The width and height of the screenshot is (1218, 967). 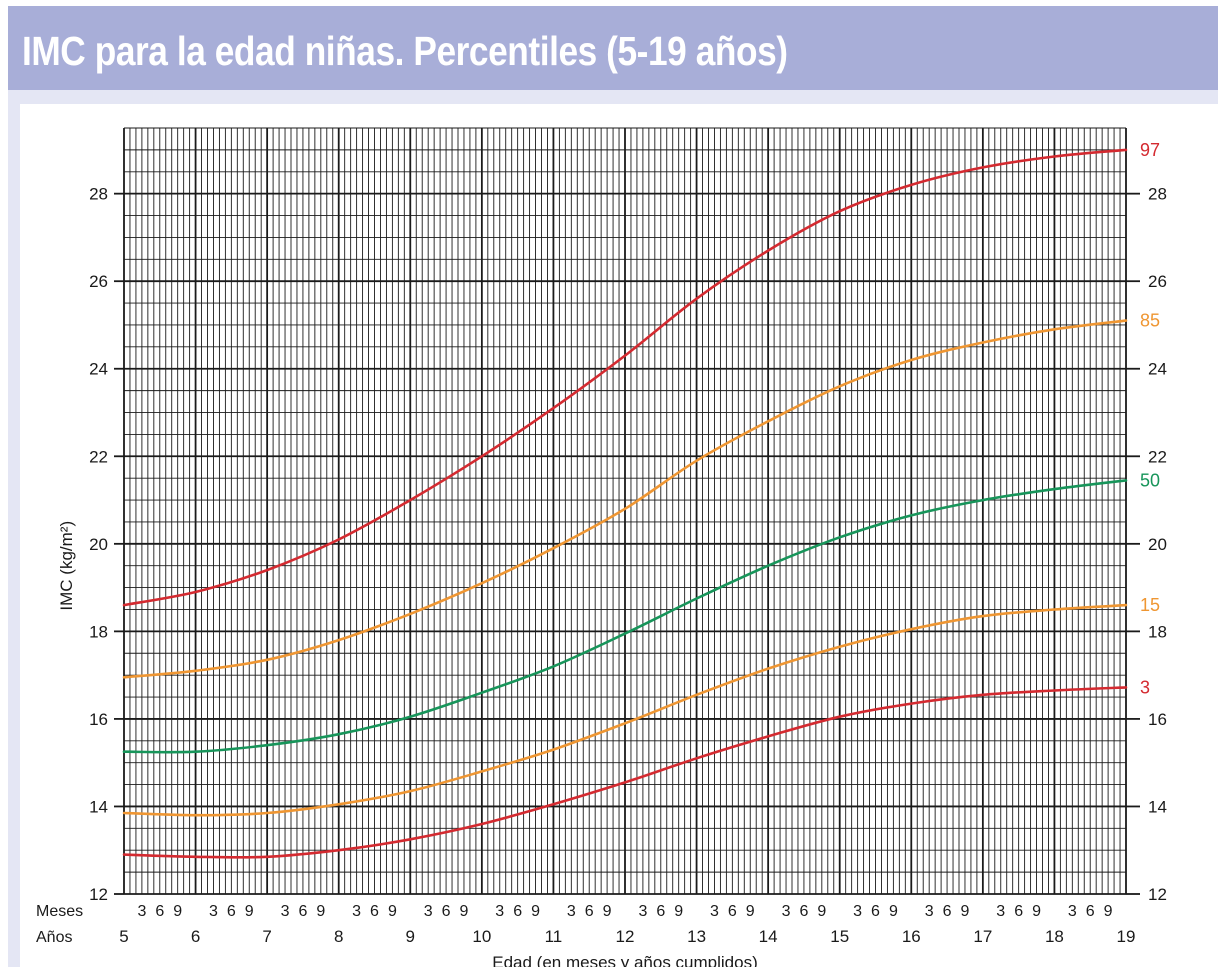 I want to click on x-year-label: 19, so click(x=1126, y=936).